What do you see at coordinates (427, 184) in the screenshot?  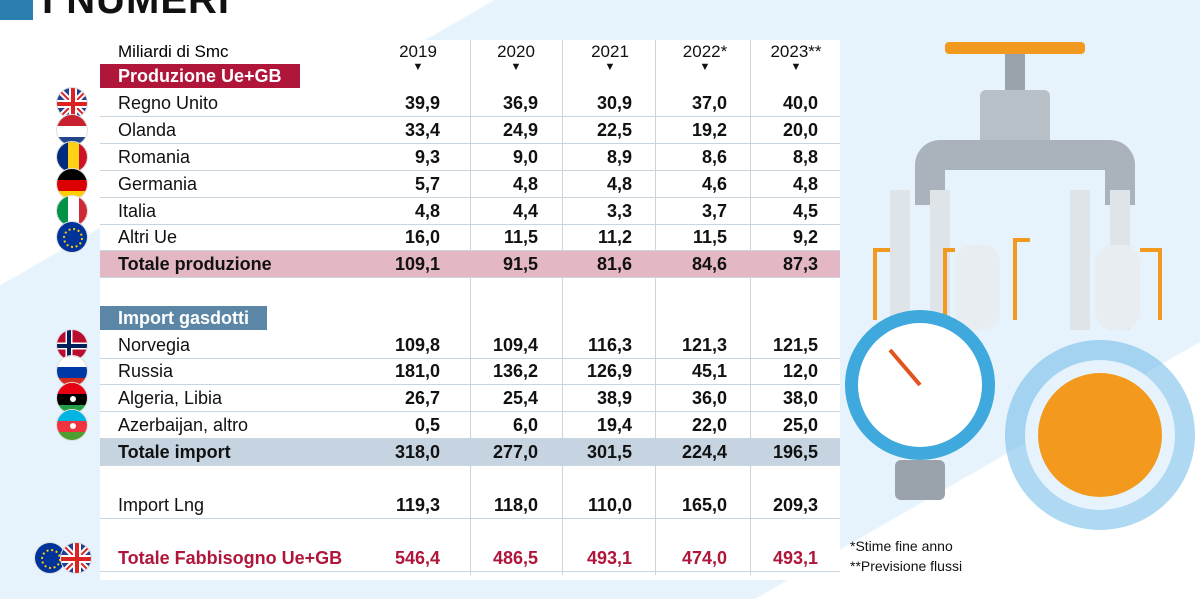 I see `cell-value: 5,7` at bounding box center [427, 184].